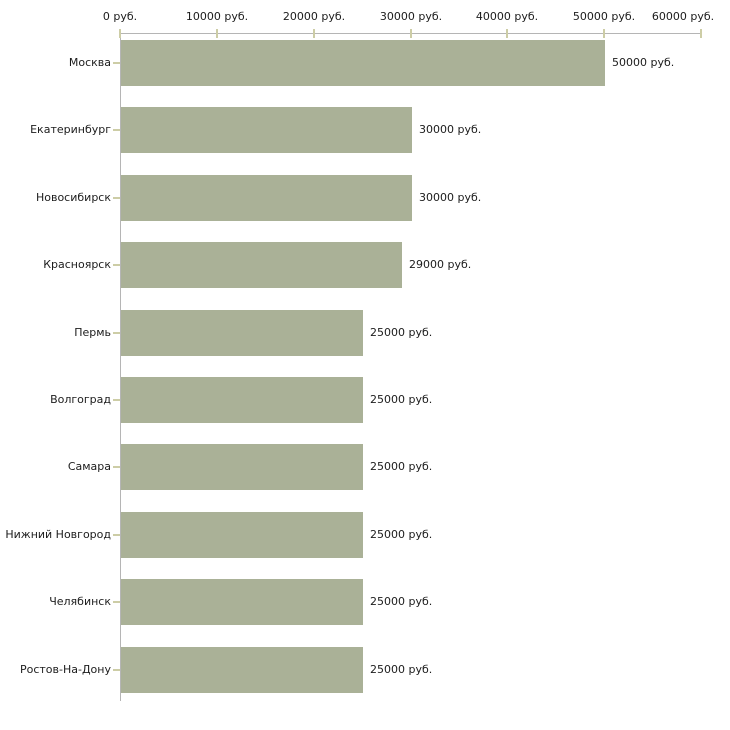  What do you see at coordinates (507, 16) in the screenshot?
I see `x-tick-label: 40000 руб.` at bounding box center [507, 16].